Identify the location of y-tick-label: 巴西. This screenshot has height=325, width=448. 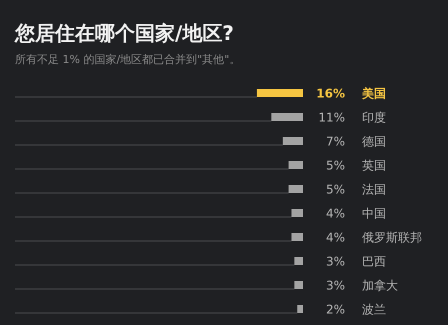
(374, 261).